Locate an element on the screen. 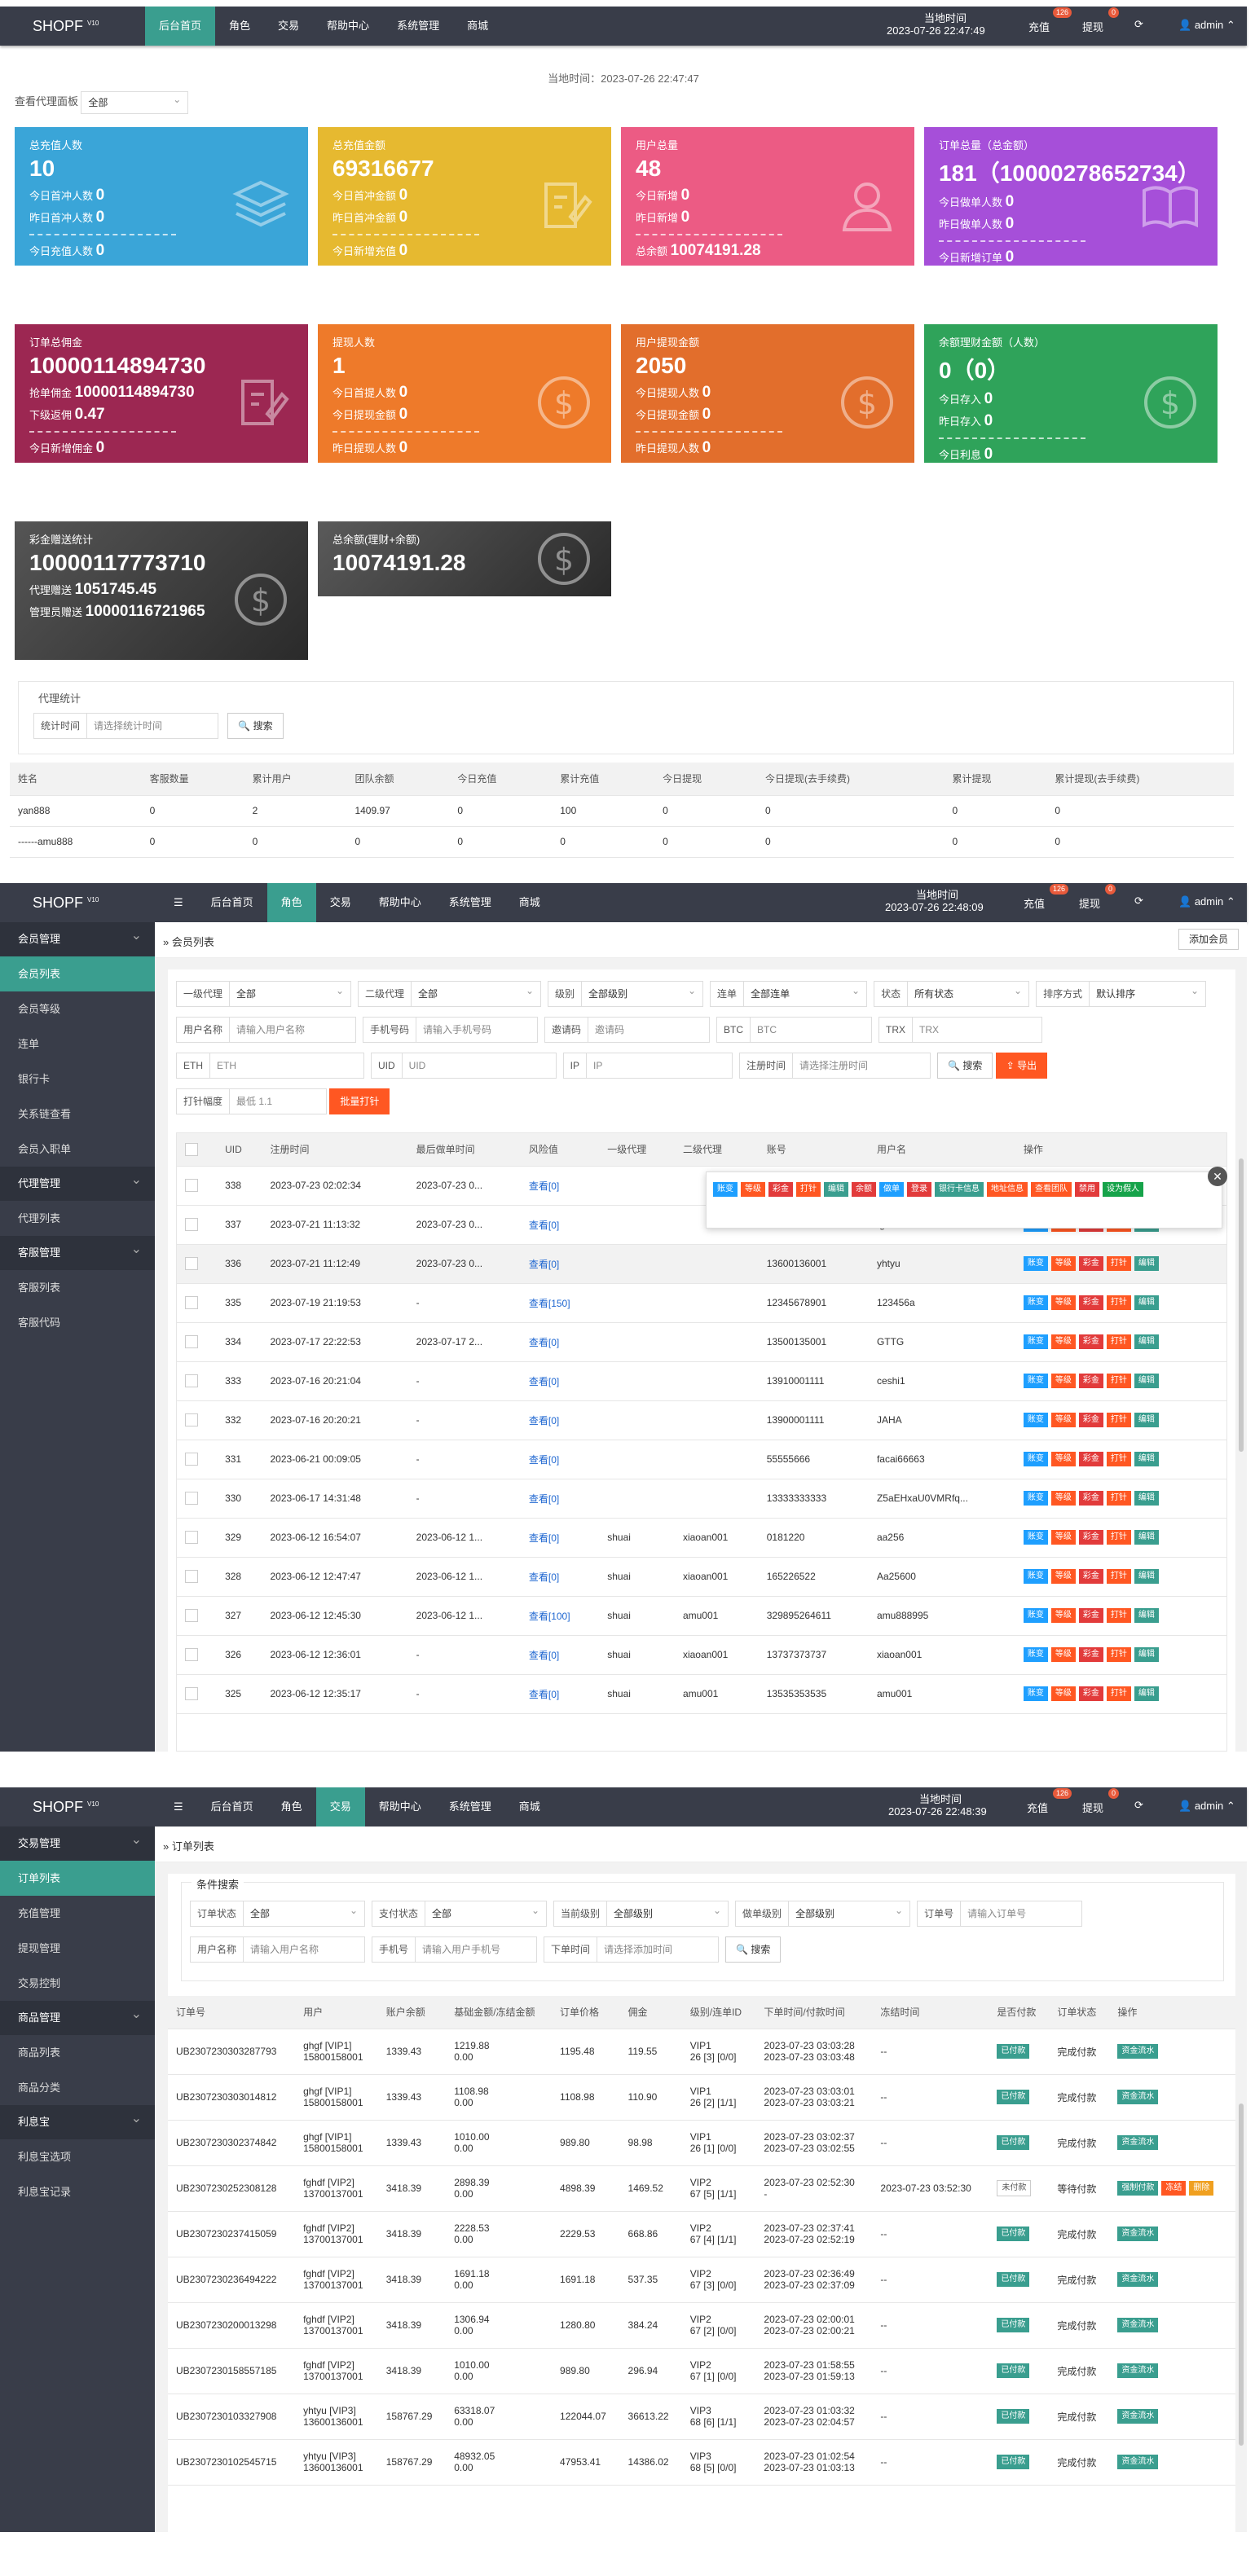  filter-input: 请输入手机号码 is located at coordinates (477, 1030).